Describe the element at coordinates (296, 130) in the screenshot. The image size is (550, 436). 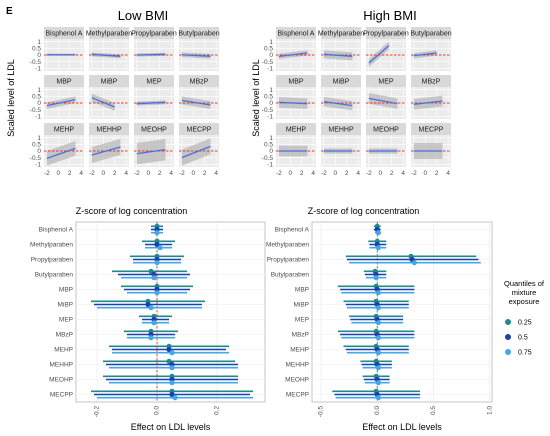
I see `facet-strip-label: MEHP` at that location.